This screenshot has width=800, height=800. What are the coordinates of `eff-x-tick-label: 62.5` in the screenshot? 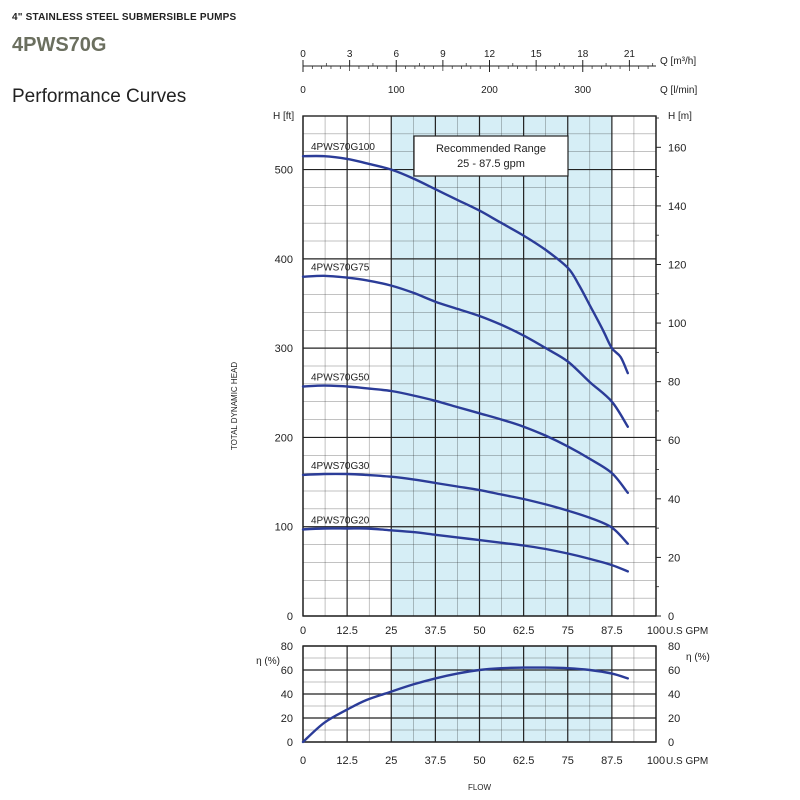 It's located at (523, 761).